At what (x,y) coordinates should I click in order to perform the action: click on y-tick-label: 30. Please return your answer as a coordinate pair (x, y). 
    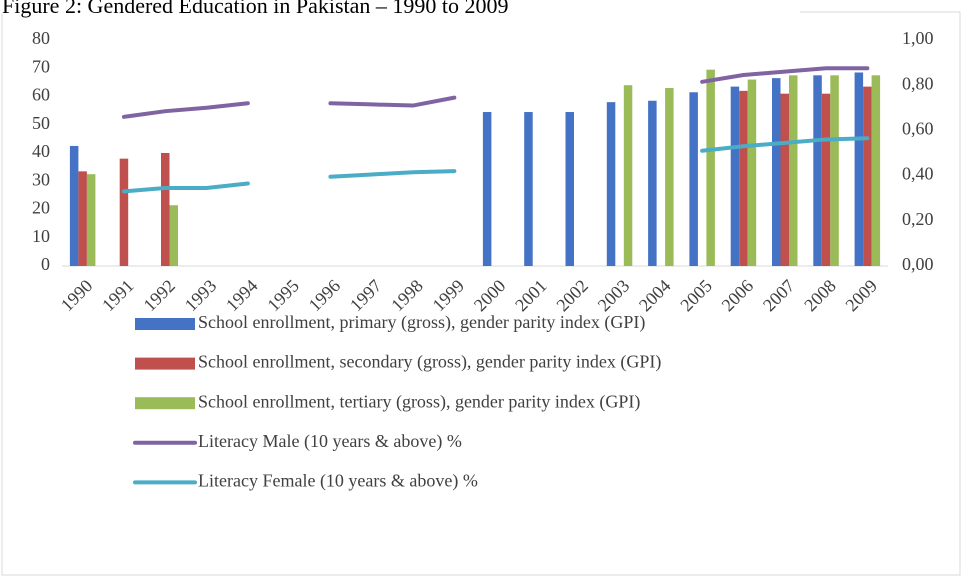
    Looking at the image, I should click on (41, 179).